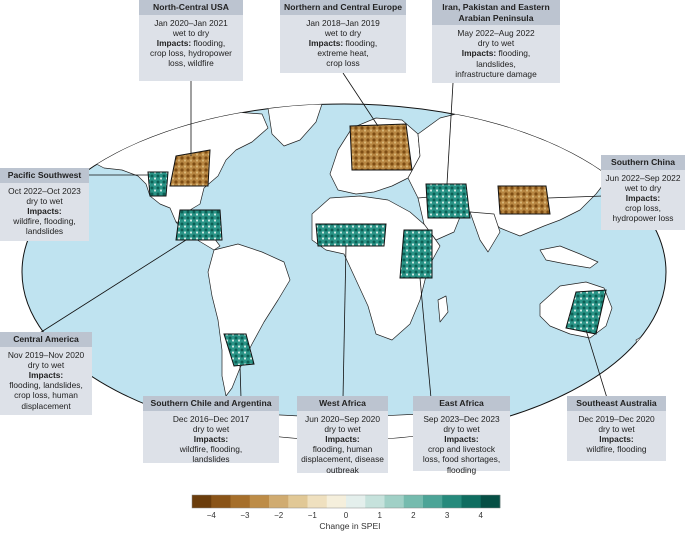 This screenshot has width=685, height=535. Describe the element at coordinates (46, 405) in the screenshot. I see `impacts-line: displacement` at that location.